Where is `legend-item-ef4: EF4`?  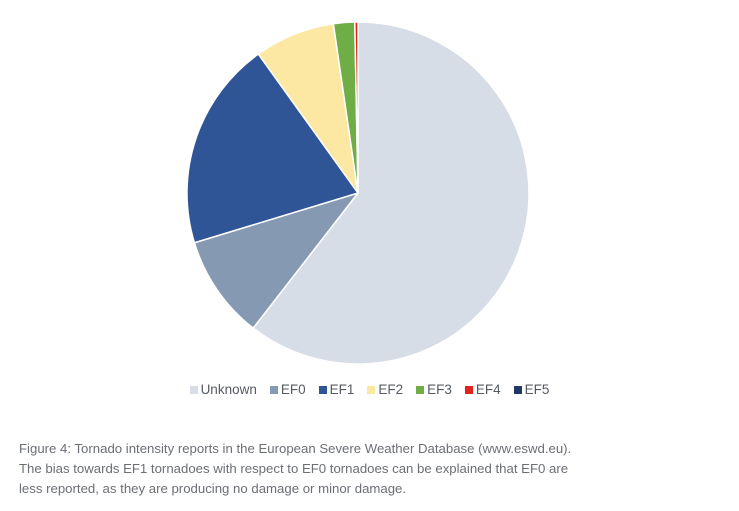
legend-item-ef4: EF4 is located at coordinates (482, 389).